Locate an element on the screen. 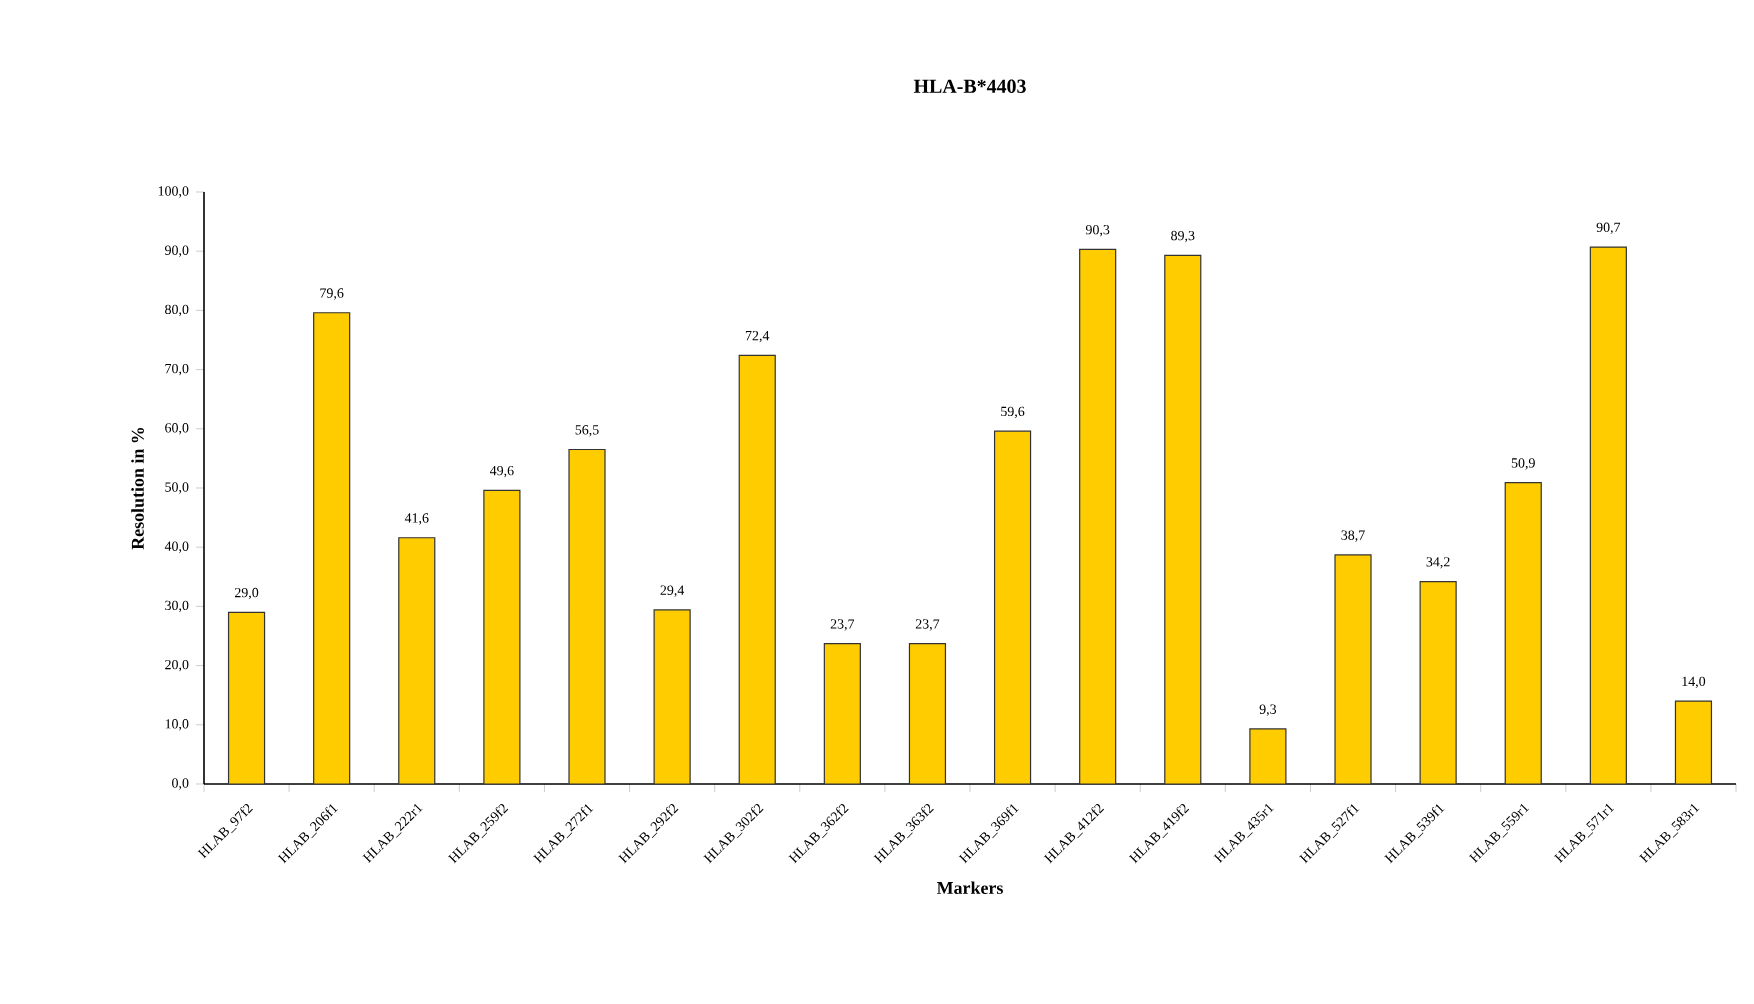 This screenshot has width=1754, height=1004. x-axis-title: Markers is located at coordinates (969, 888).